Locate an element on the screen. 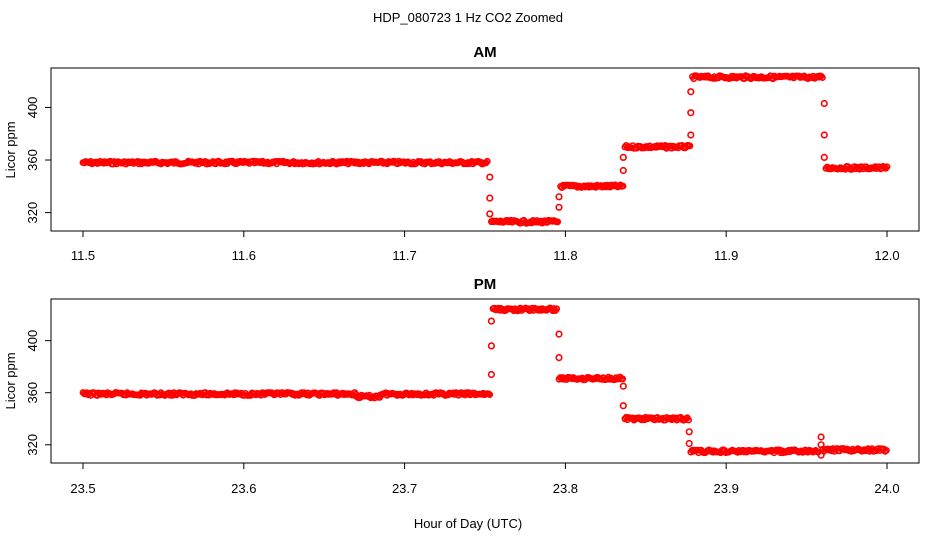  pm-x-tick-label: 24.0 is located at coordinates (886, 488).